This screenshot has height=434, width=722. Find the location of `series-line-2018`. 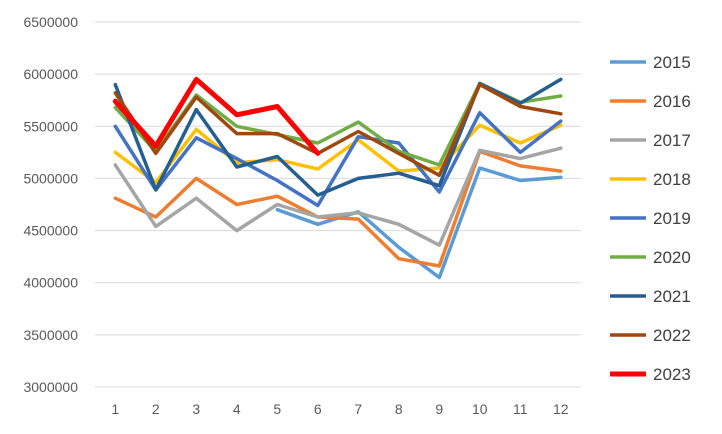

series-line-2018 is located at coordinates (338, 154).